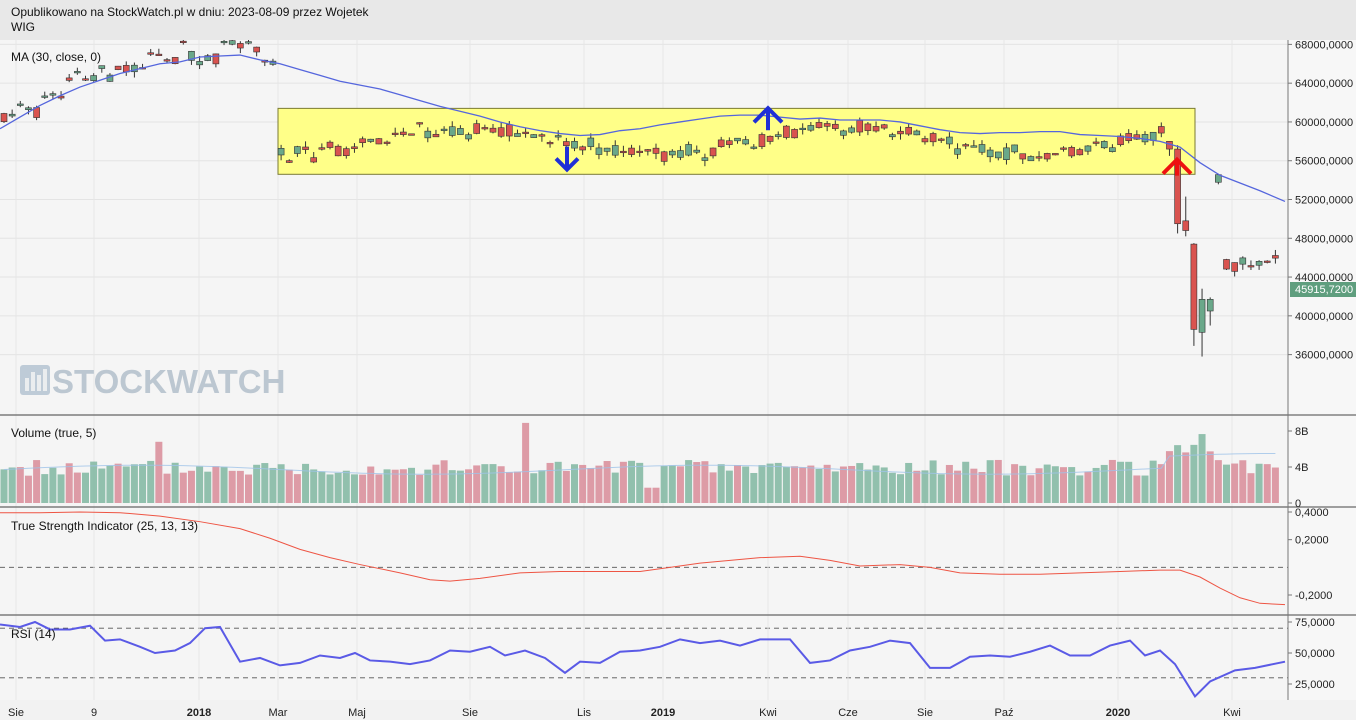 The height and width of the screenshot is (720, 1356). What do you see at coordinates (584, 713) in the screenshot?
I see `x-tick-label: Lis` at bounding box center [584, 713].